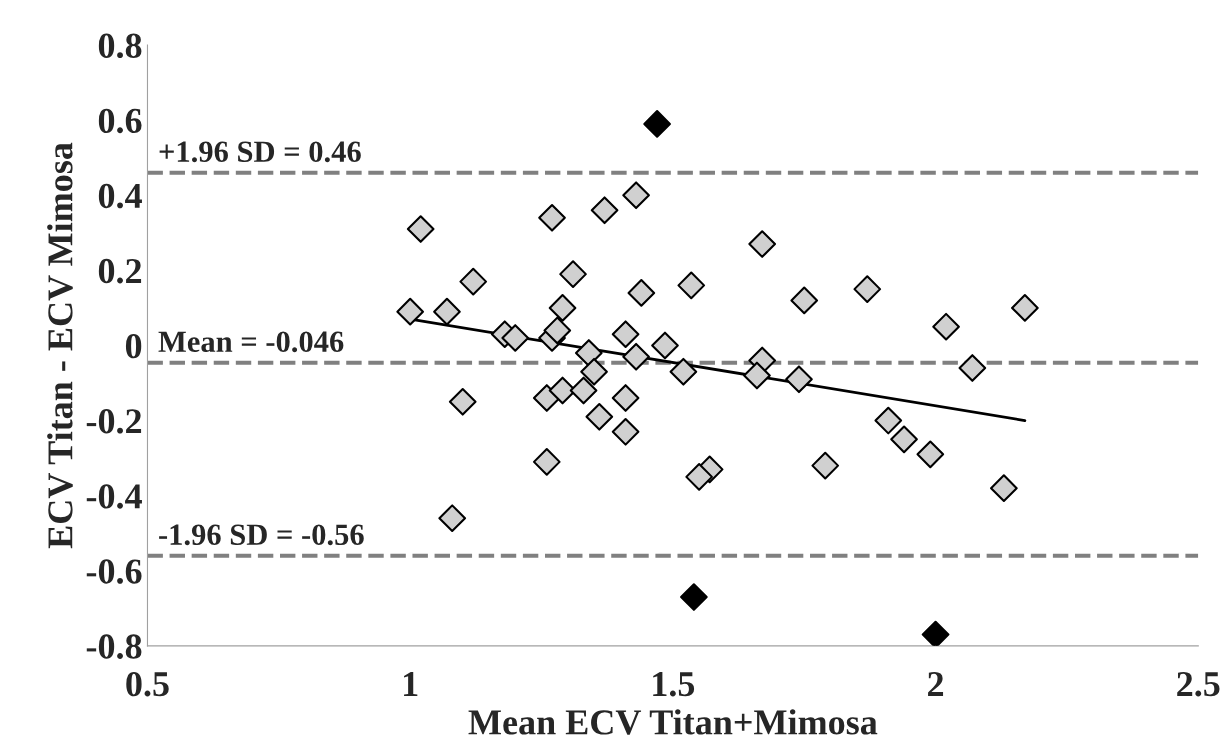  What do you see at coordinates (60, 345) in the screenshot?
I see `y-axis-title: ECV Titan - ECV Mimosa` at bounding box center [60, 345].